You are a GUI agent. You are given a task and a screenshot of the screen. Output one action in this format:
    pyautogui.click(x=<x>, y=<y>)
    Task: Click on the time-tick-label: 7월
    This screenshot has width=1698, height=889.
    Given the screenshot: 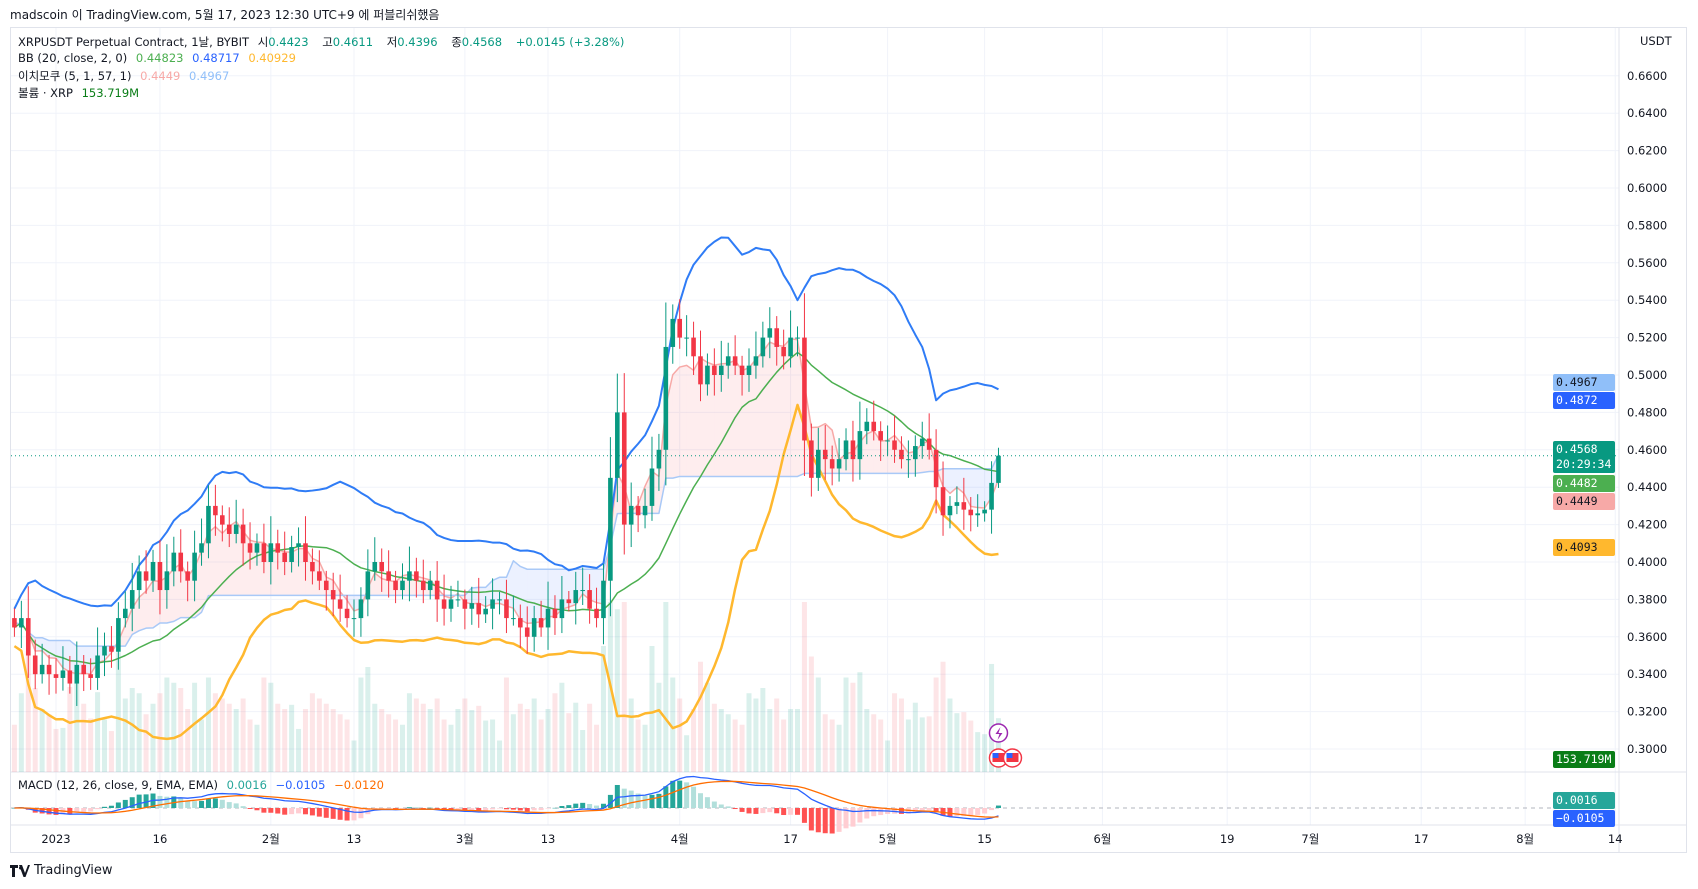 What is the action you would take?
    pyautogui.click(x=1310, y=839)
    